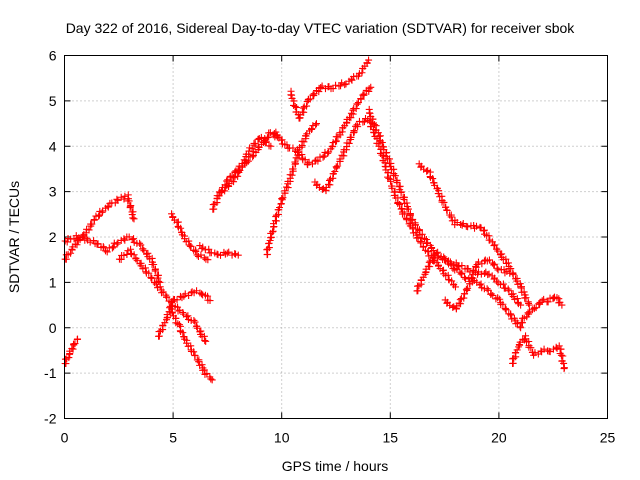 The height and width of the screenshot is (480, 640). I want to click on x-tick-label: 5, so click(173, 438).